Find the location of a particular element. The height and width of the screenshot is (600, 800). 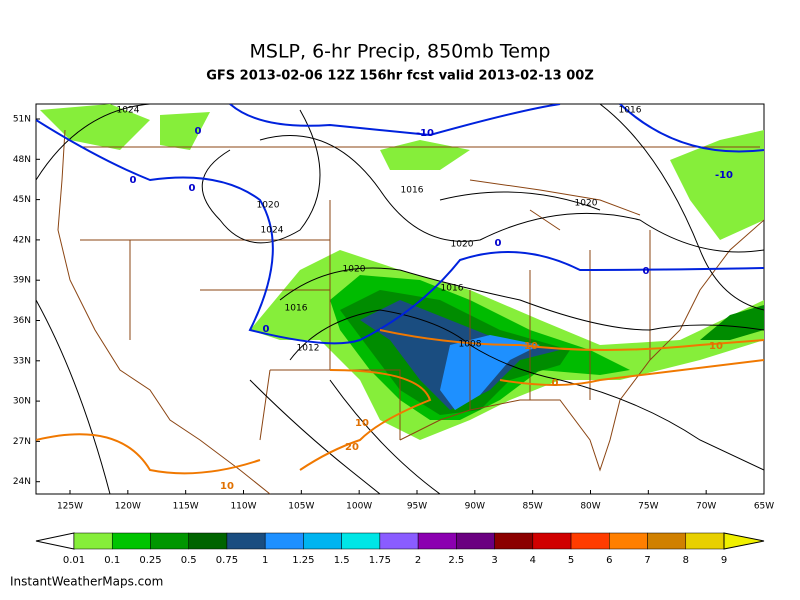

lon-label: 120W is located at coordinates (128, 507).